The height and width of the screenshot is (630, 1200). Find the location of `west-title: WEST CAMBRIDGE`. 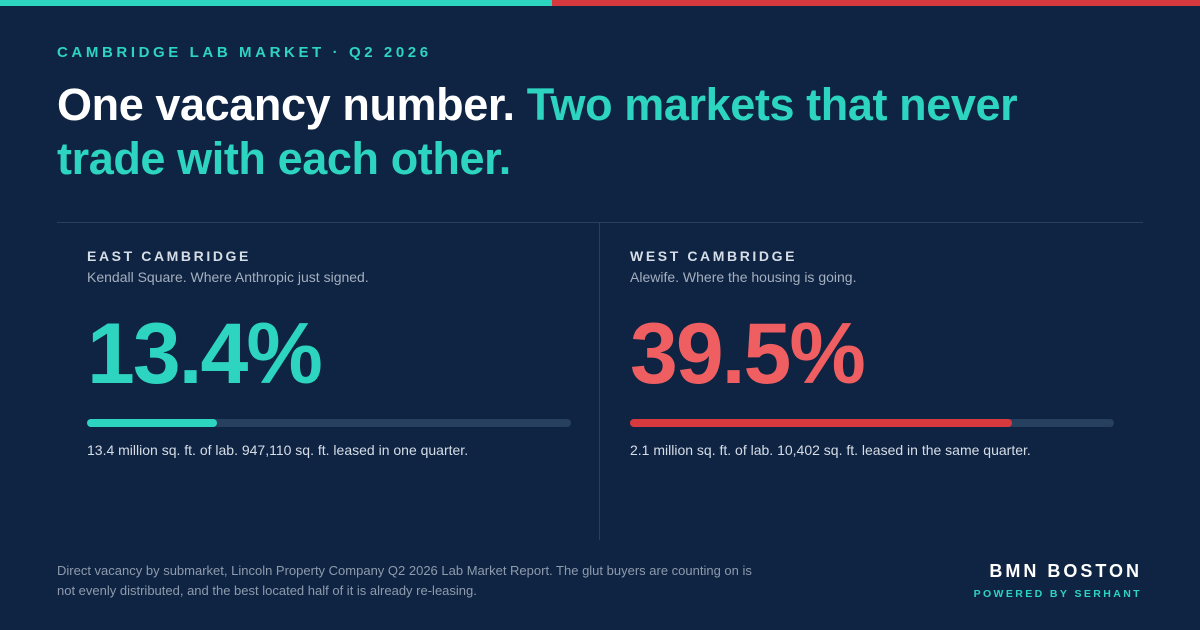

west-title: WEST CAMBRIDGE is located at coordinates (714, 256).